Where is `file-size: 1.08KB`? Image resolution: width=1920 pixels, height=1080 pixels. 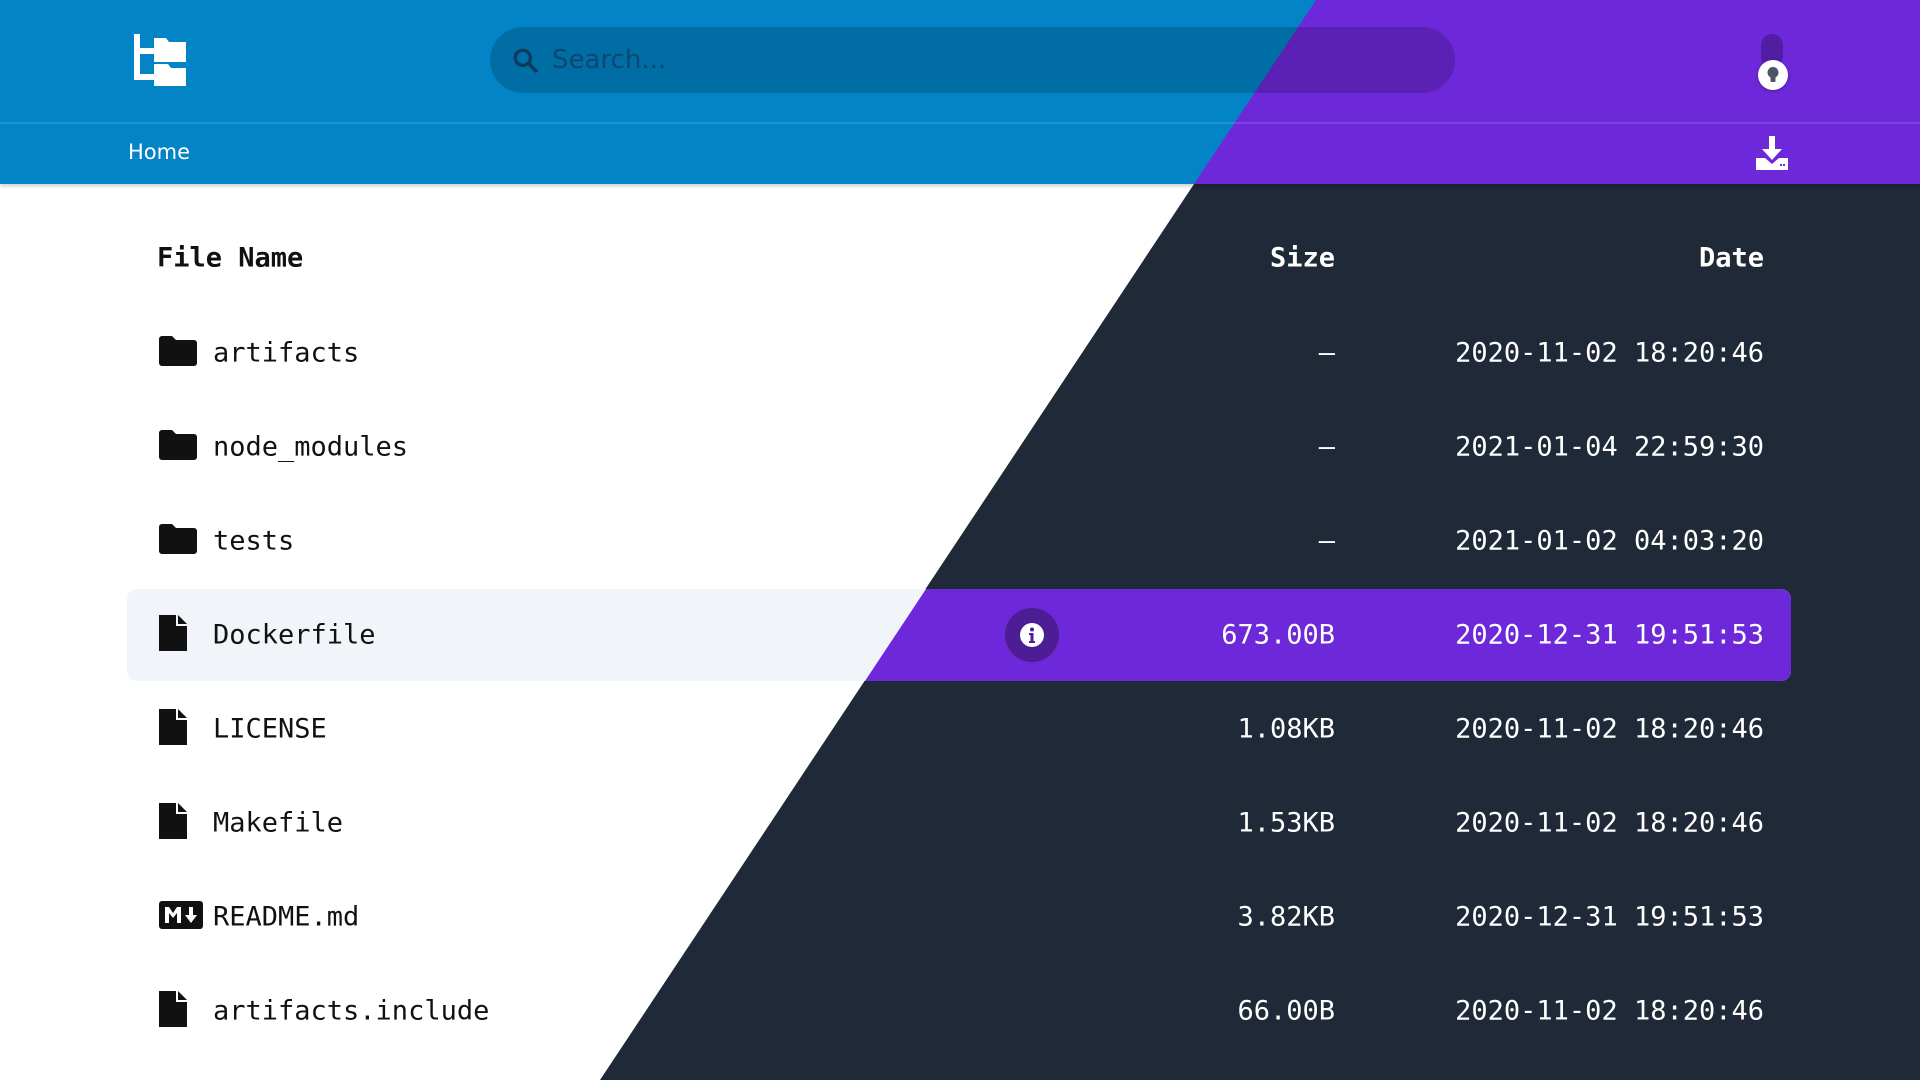
file-size: 1.08KB is located at coordinates (1286, 729).